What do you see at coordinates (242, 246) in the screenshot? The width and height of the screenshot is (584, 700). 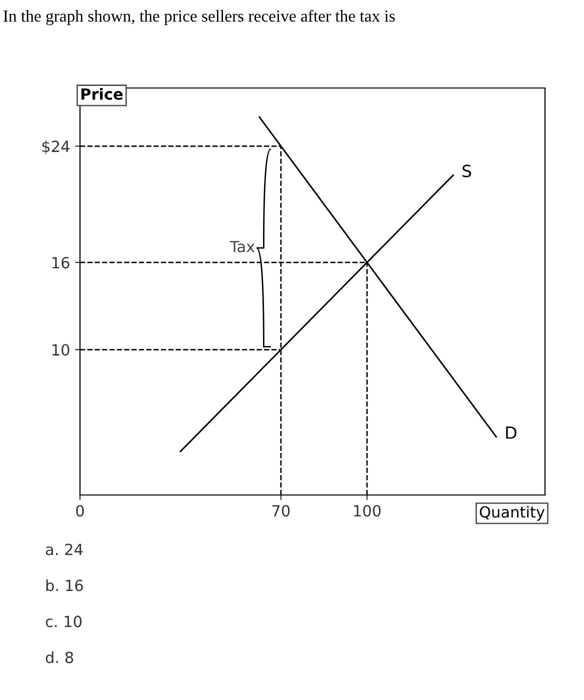 I see `annotation: Tax` at bounding box center [242, 246].